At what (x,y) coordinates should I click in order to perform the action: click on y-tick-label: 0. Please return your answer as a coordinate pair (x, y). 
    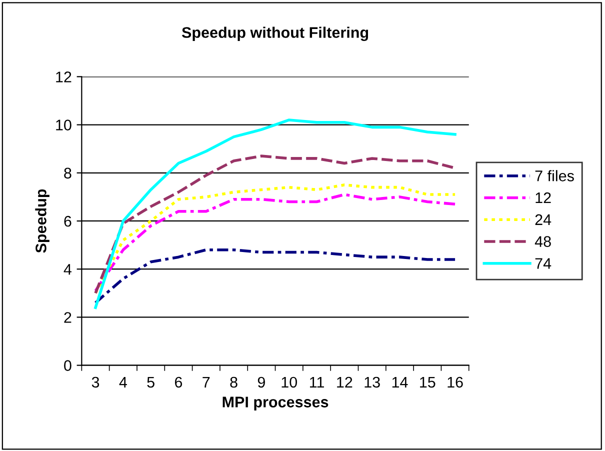
    Looking at the image, I should click on (68, 365).